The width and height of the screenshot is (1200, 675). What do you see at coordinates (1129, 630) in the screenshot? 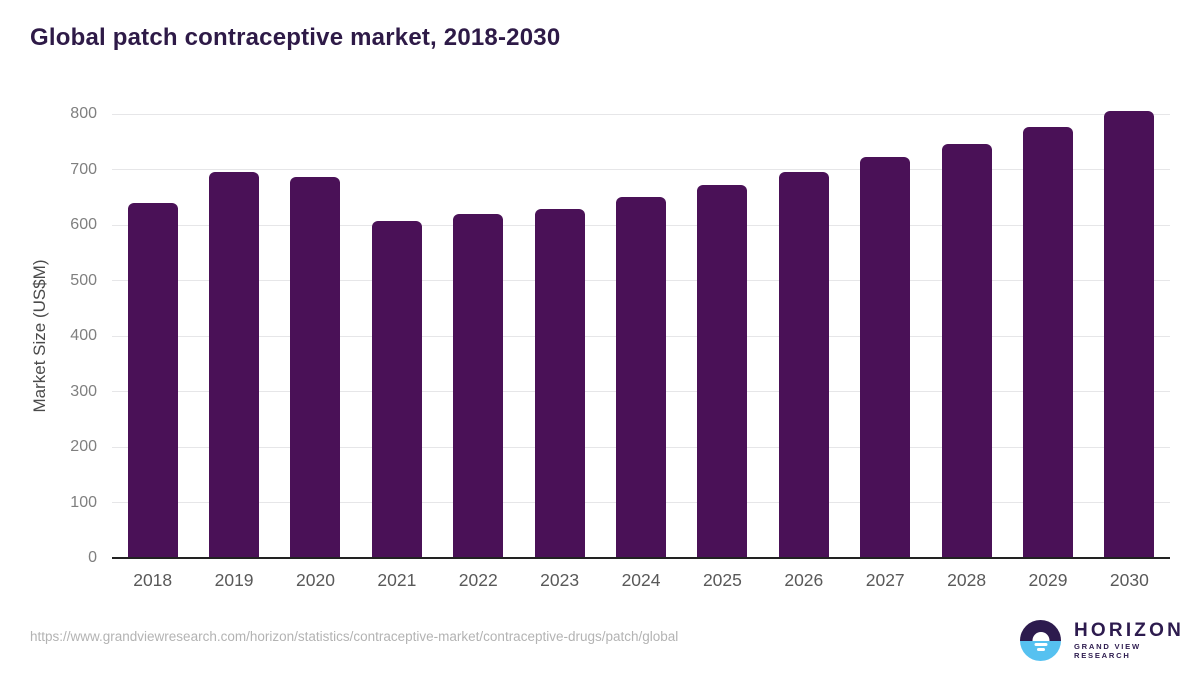
I see `logo-name: HORIZON` at bounding box center [1129, 630].